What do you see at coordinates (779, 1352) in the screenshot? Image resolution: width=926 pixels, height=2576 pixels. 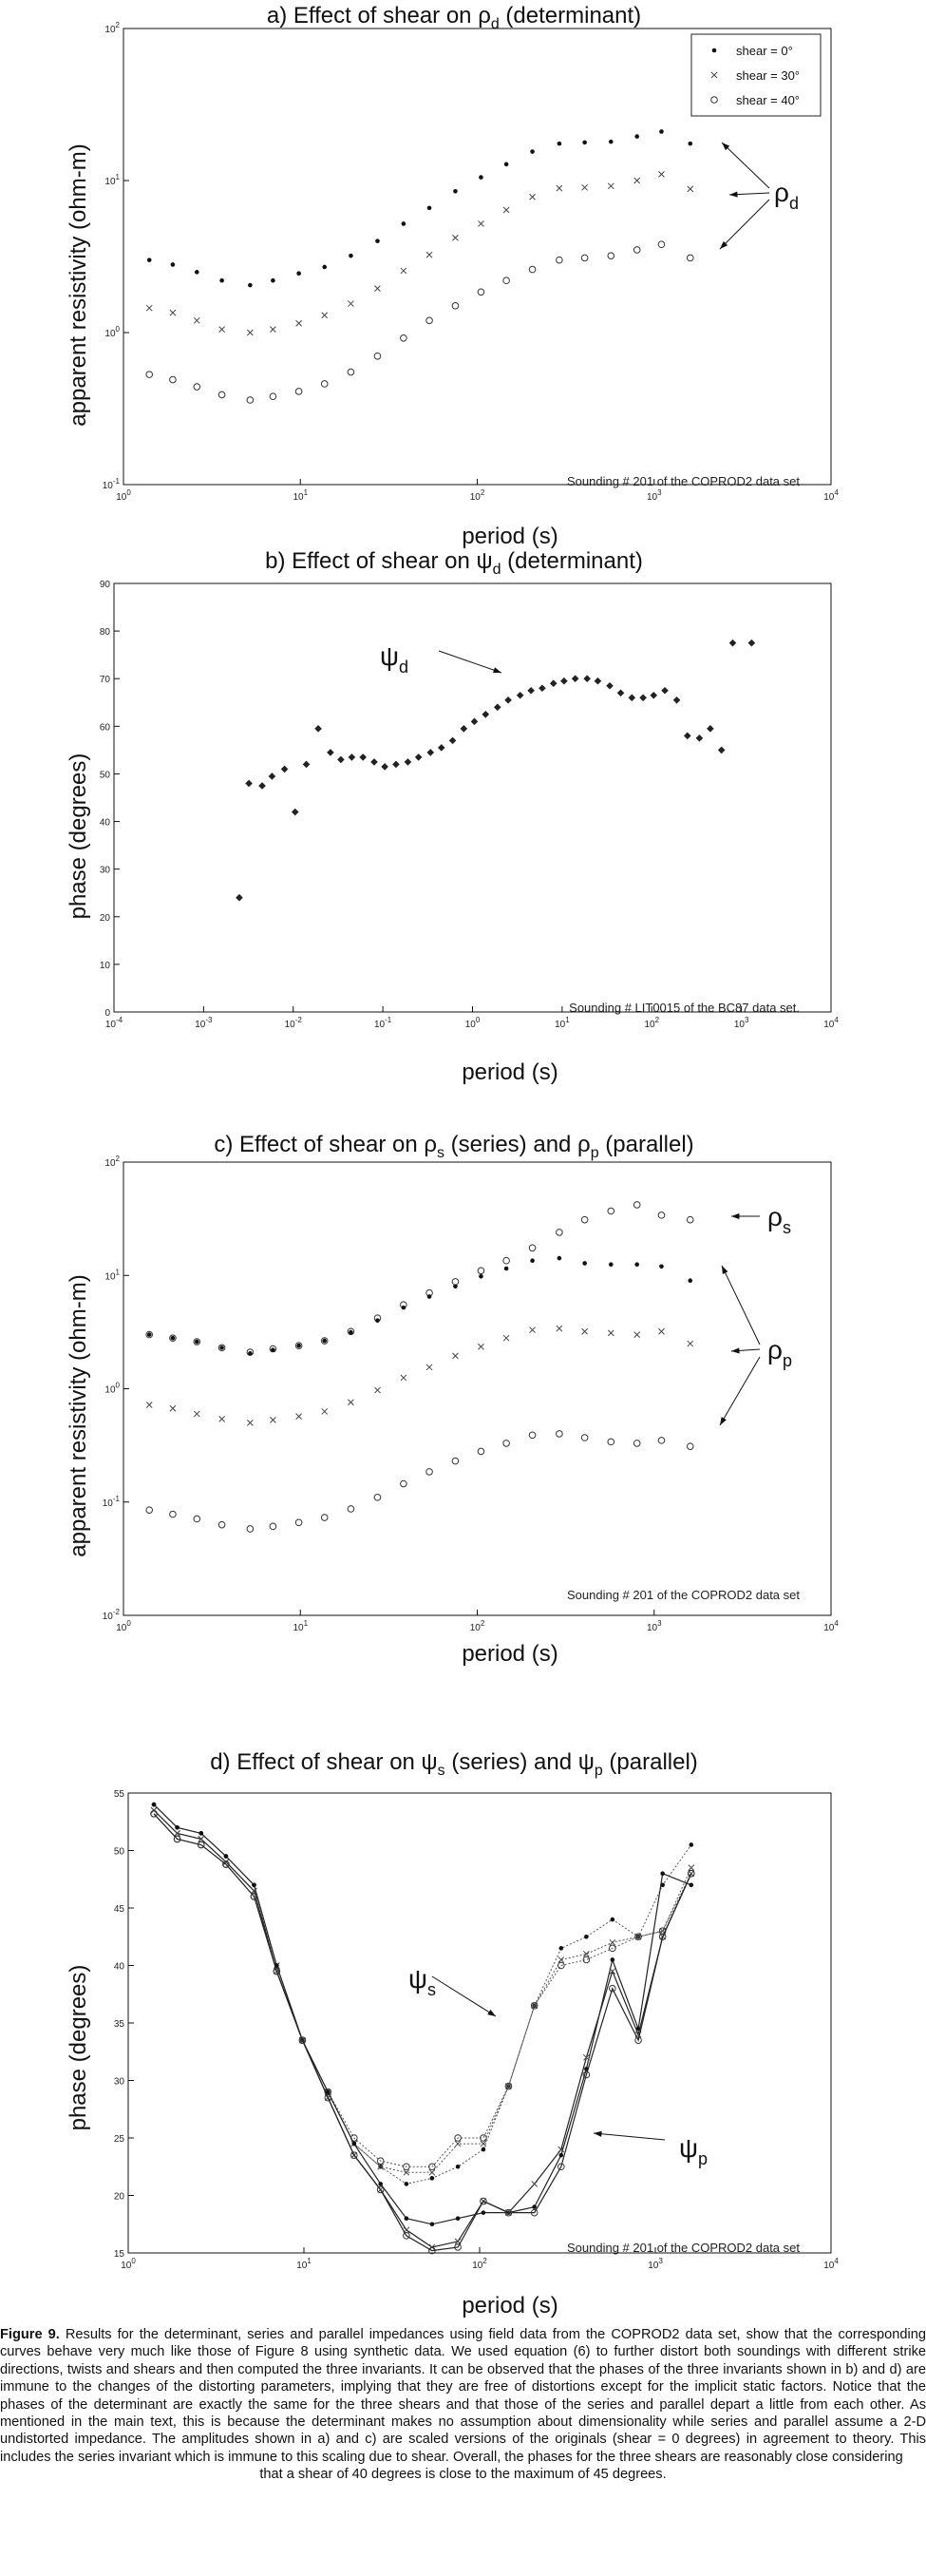 I see `chart-c-rho-p-label: ρp` at bounding box center [779, 1352].